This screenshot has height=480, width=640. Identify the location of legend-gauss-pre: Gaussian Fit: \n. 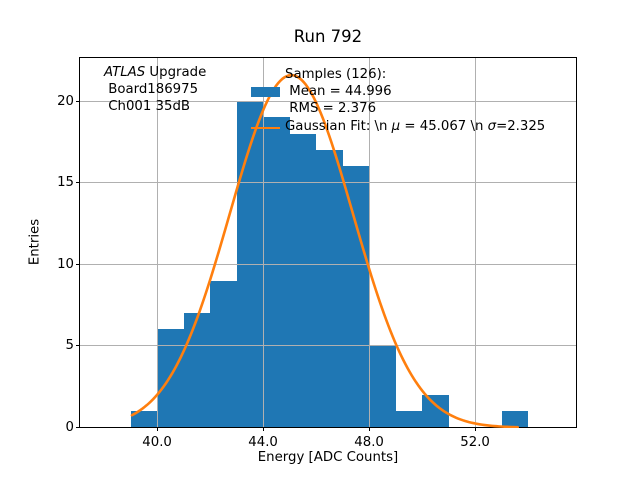
(338, 126).